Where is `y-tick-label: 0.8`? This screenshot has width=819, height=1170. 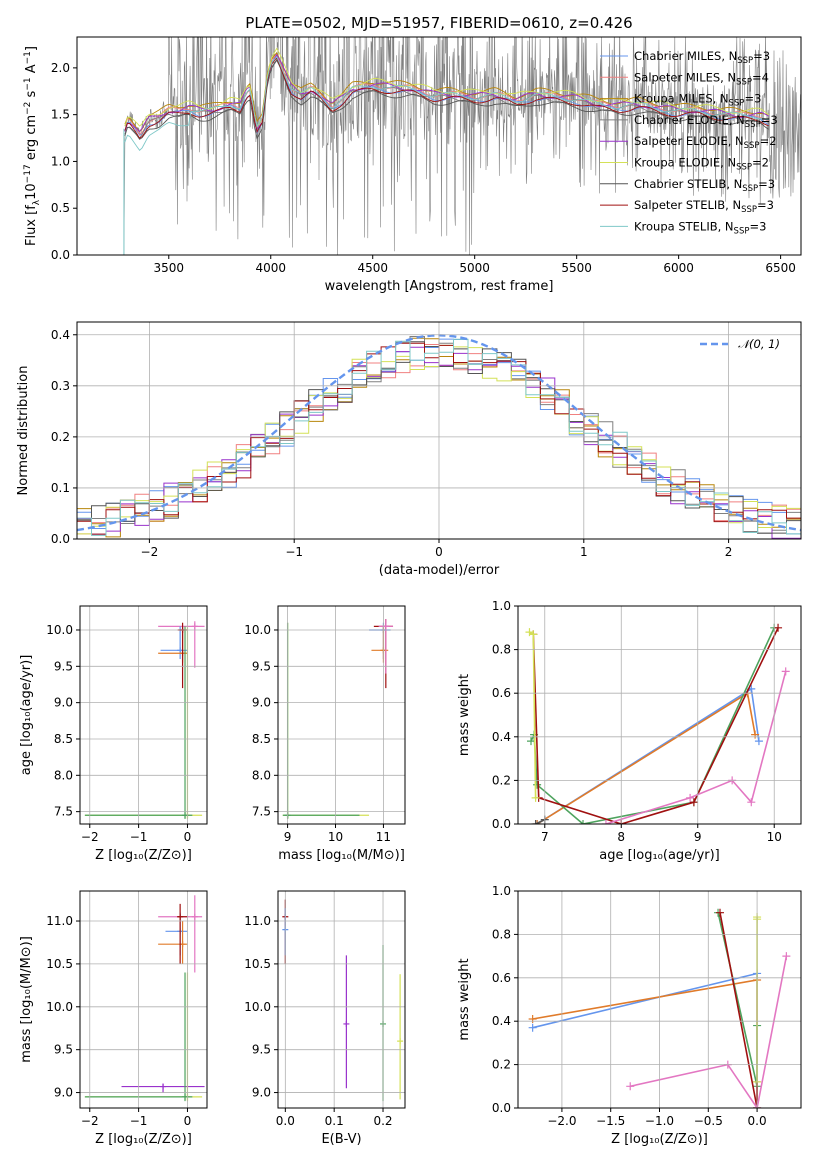
y-tick-label: 0.8 is located at coordinates (501, 934).